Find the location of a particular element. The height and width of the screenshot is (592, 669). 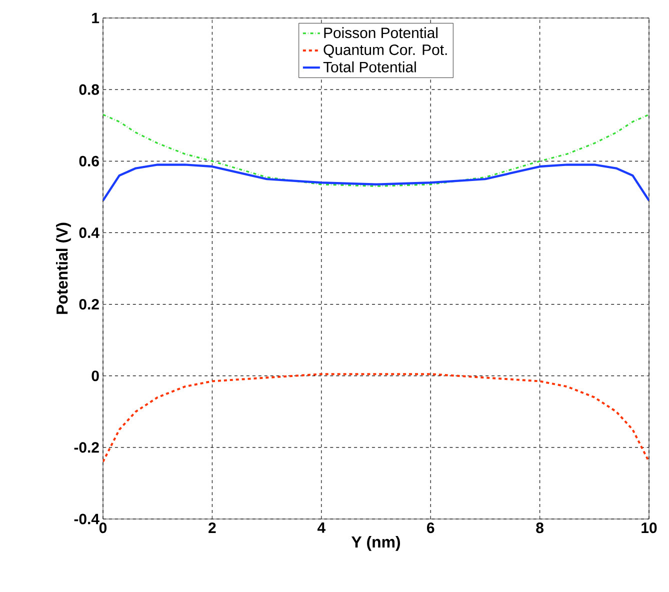

y-tick-label: 1 is located at coordinates (96, 18).